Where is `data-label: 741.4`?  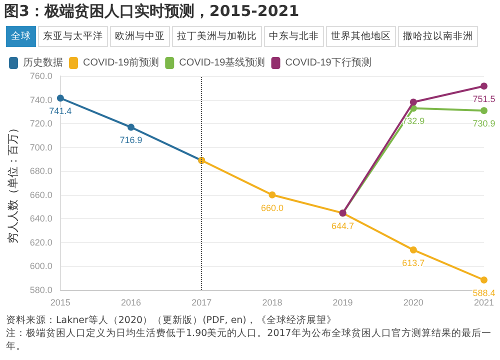
data-label: 741.4 is located at coordinates (60, 111).